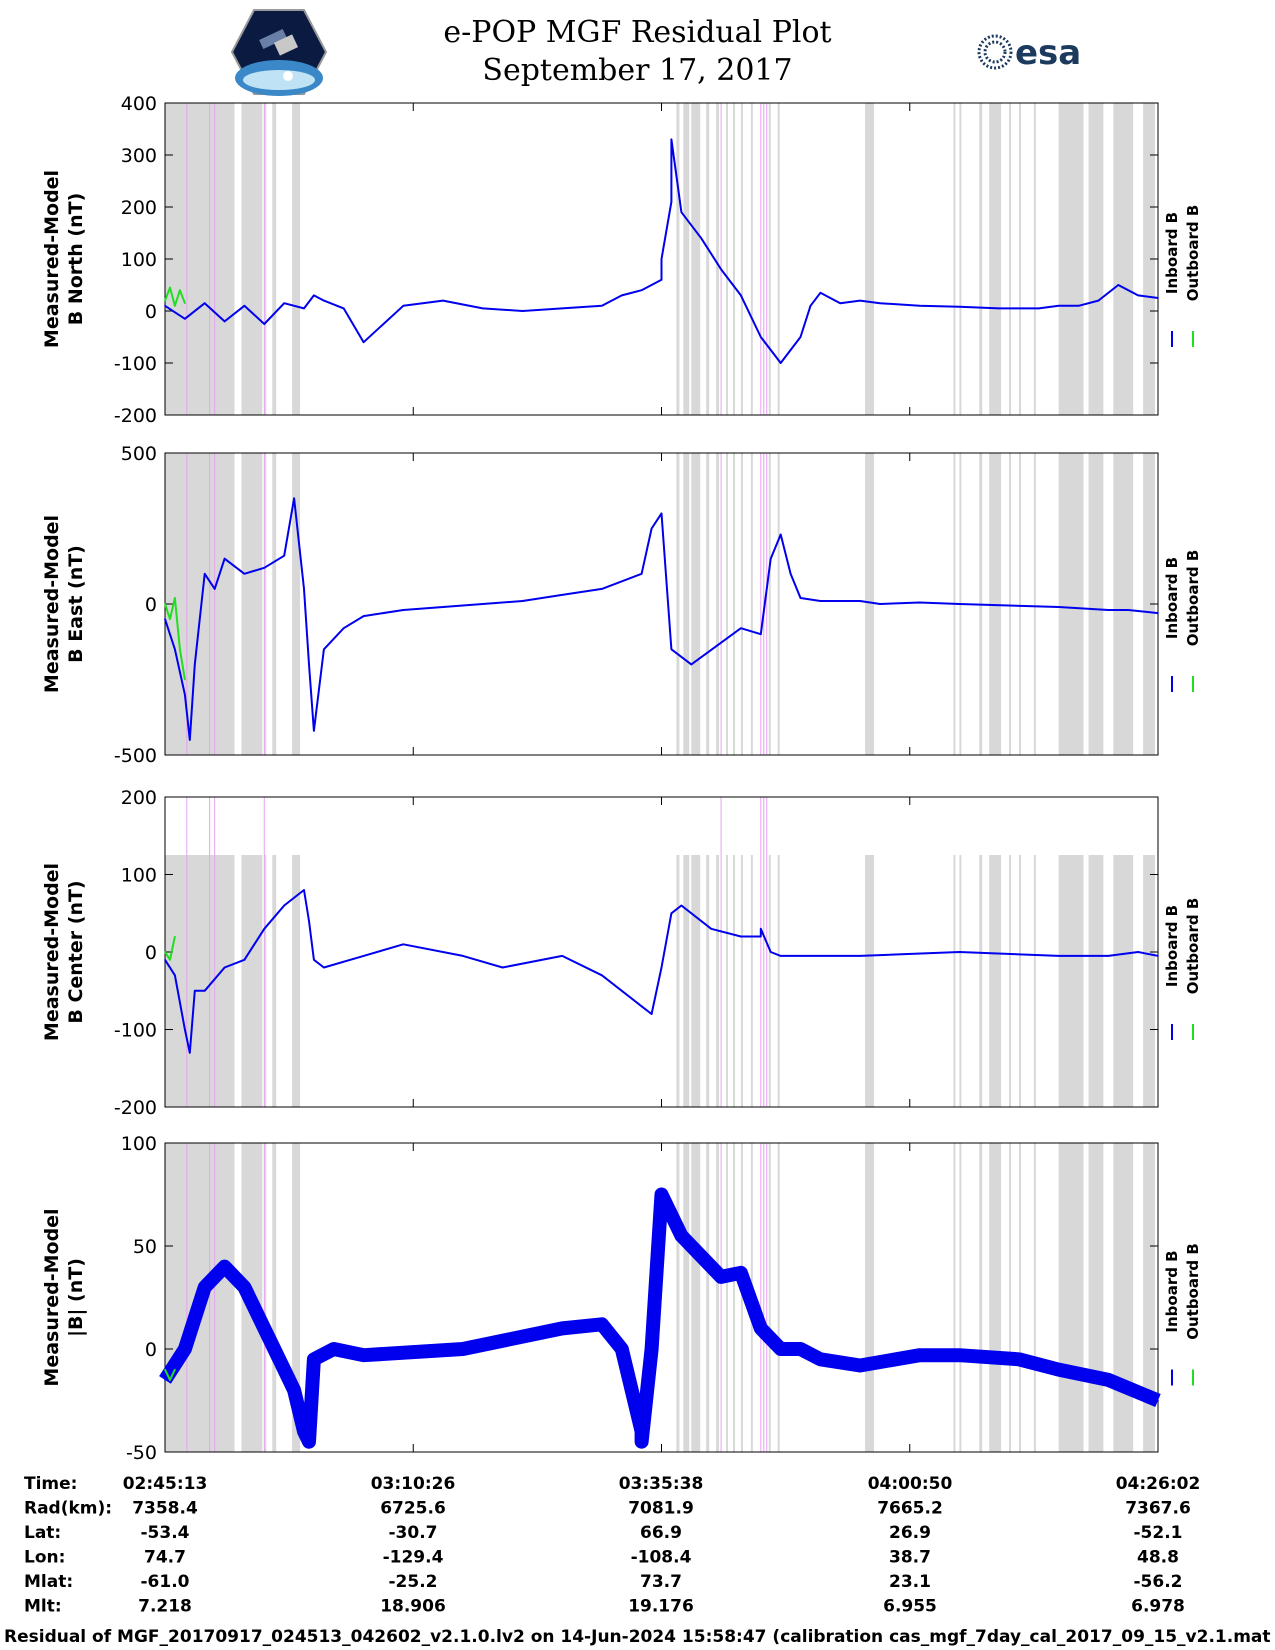 This screenshot has height=1650, width=1275. Describe the element at coordinates (661, 1558) in the screenshot. I see `x-info-value: -108.4` at that location.